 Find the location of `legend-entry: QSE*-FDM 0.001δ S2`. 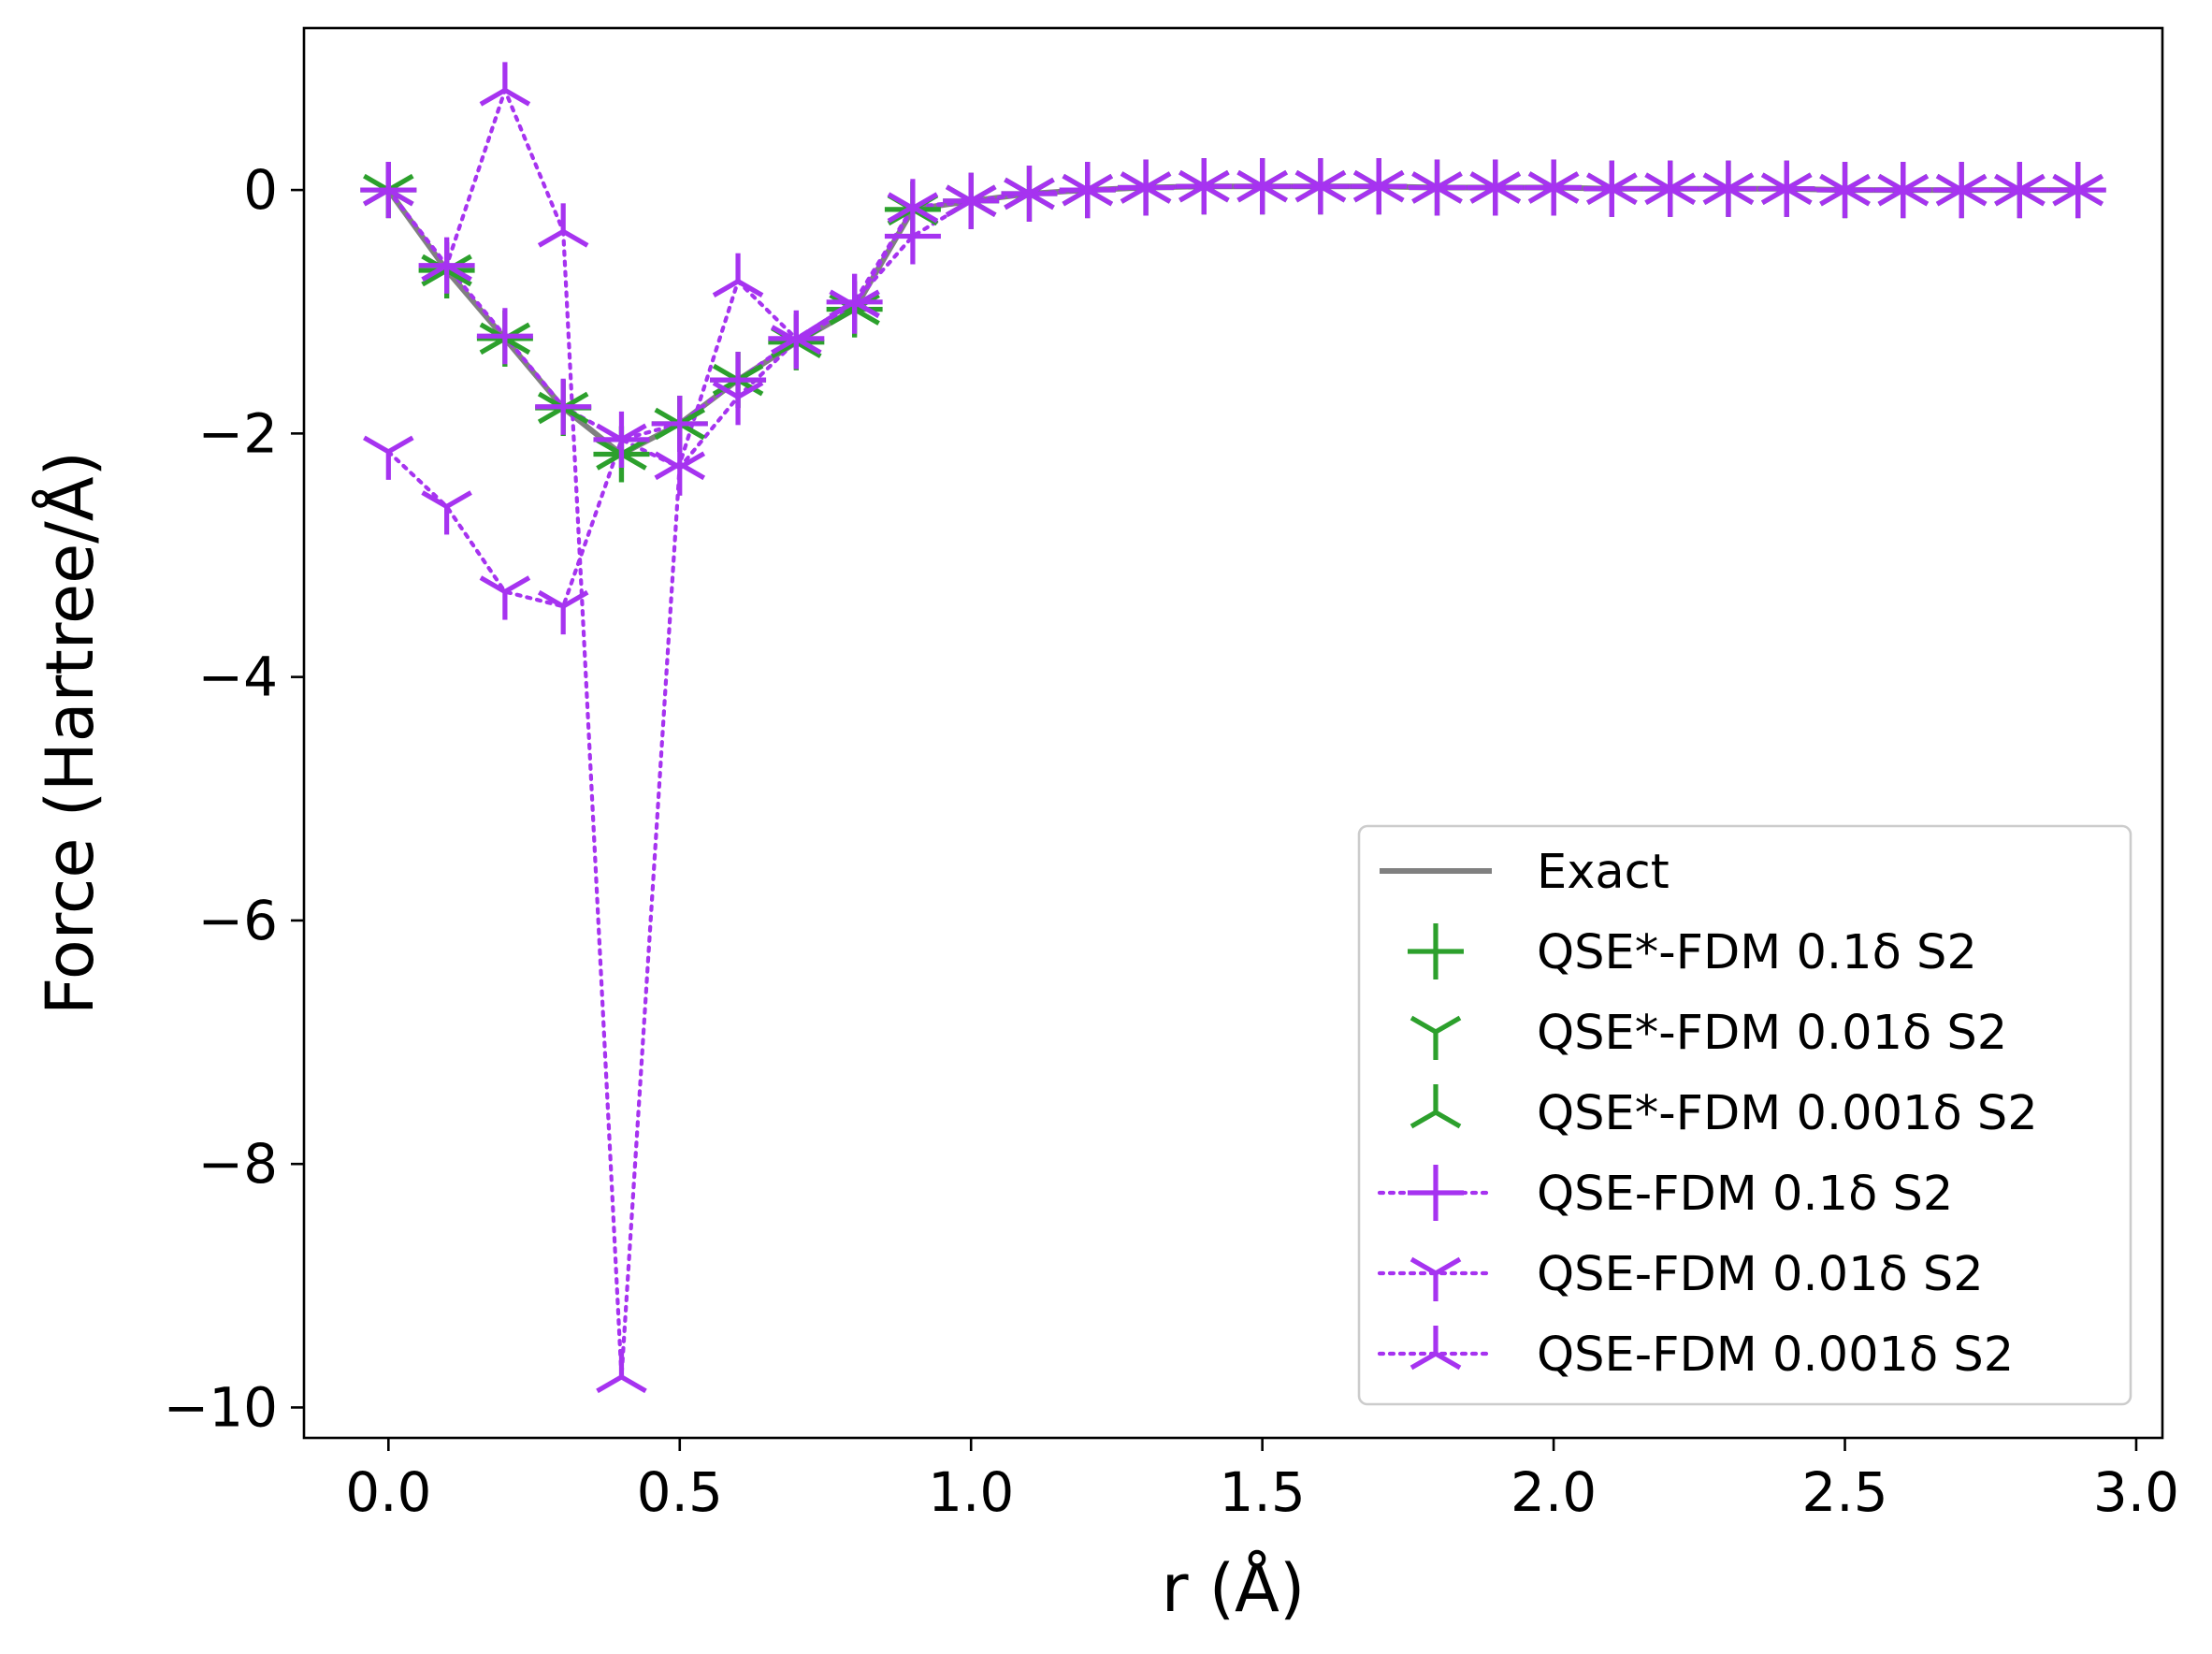

legend-entry: QSE*-FDM 0.001δ S2 is located at coordinates (1724, 1112).